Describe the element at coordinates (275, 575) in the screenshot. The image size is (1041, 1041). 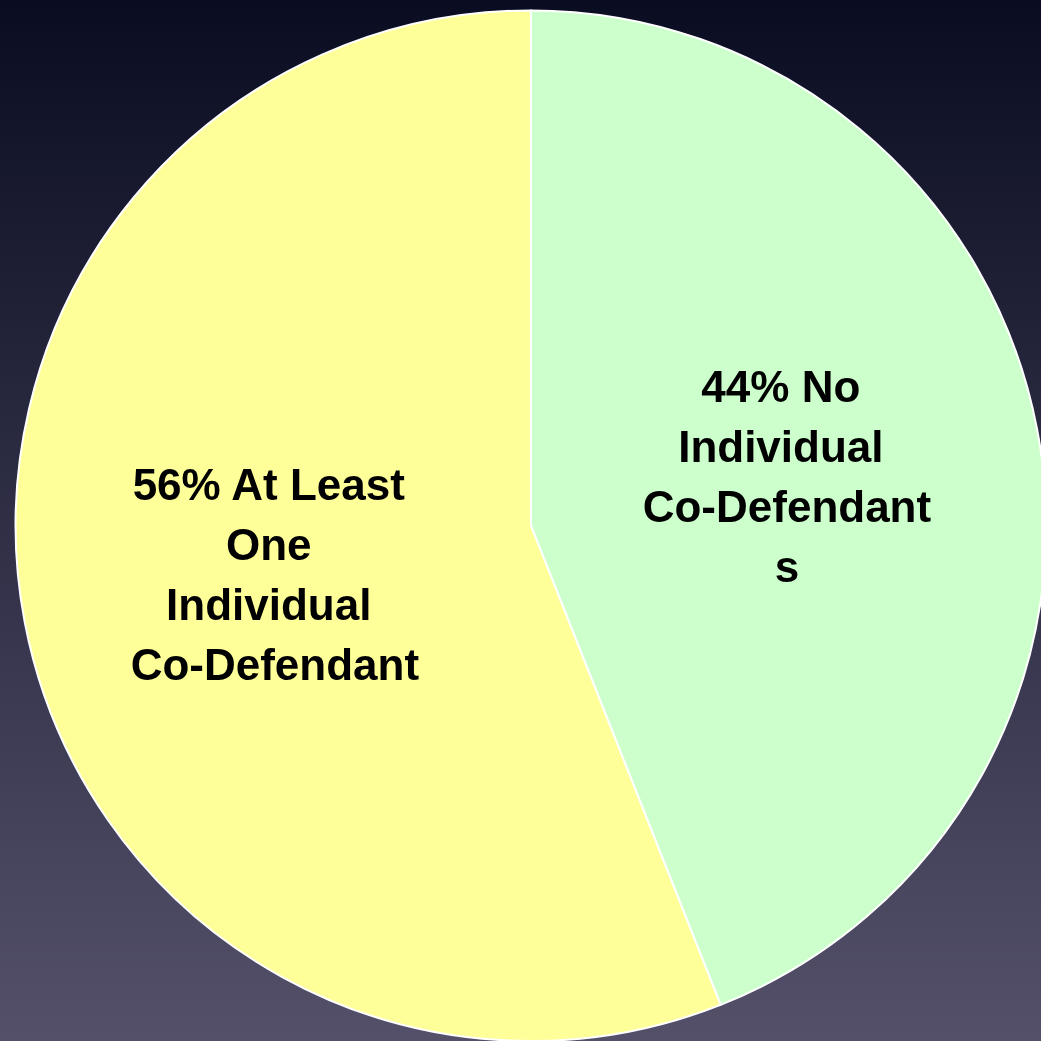
I see `slice-label: 56% At Least One Individual Co-Defendant` at that location.